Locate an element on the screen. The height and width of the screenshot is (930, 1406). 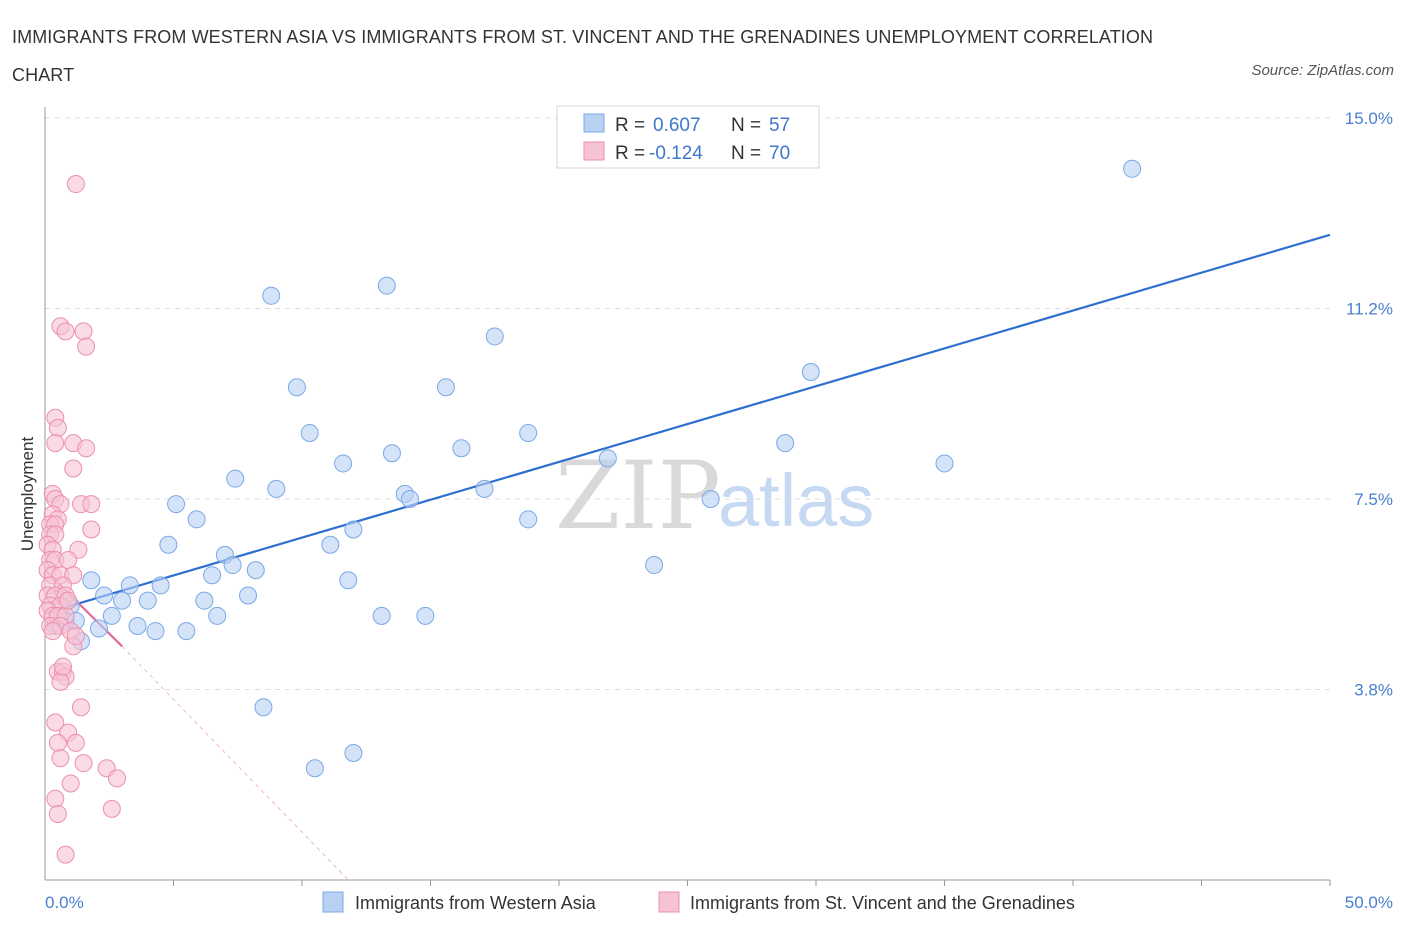
watermark: ZIP atlas is located at coordinates (714, 496).